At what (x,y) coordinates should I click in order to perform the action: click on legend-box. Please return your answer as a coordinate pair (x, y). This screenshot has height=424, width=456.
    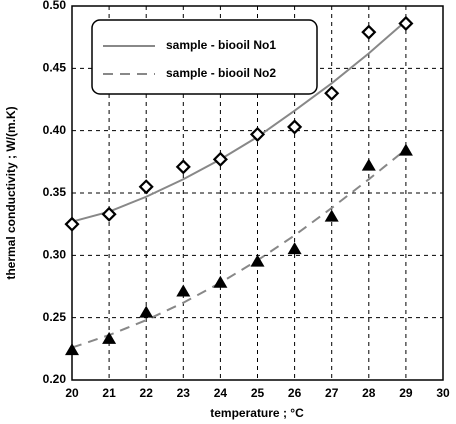
    Looking at the image, I should click on (204, 57).